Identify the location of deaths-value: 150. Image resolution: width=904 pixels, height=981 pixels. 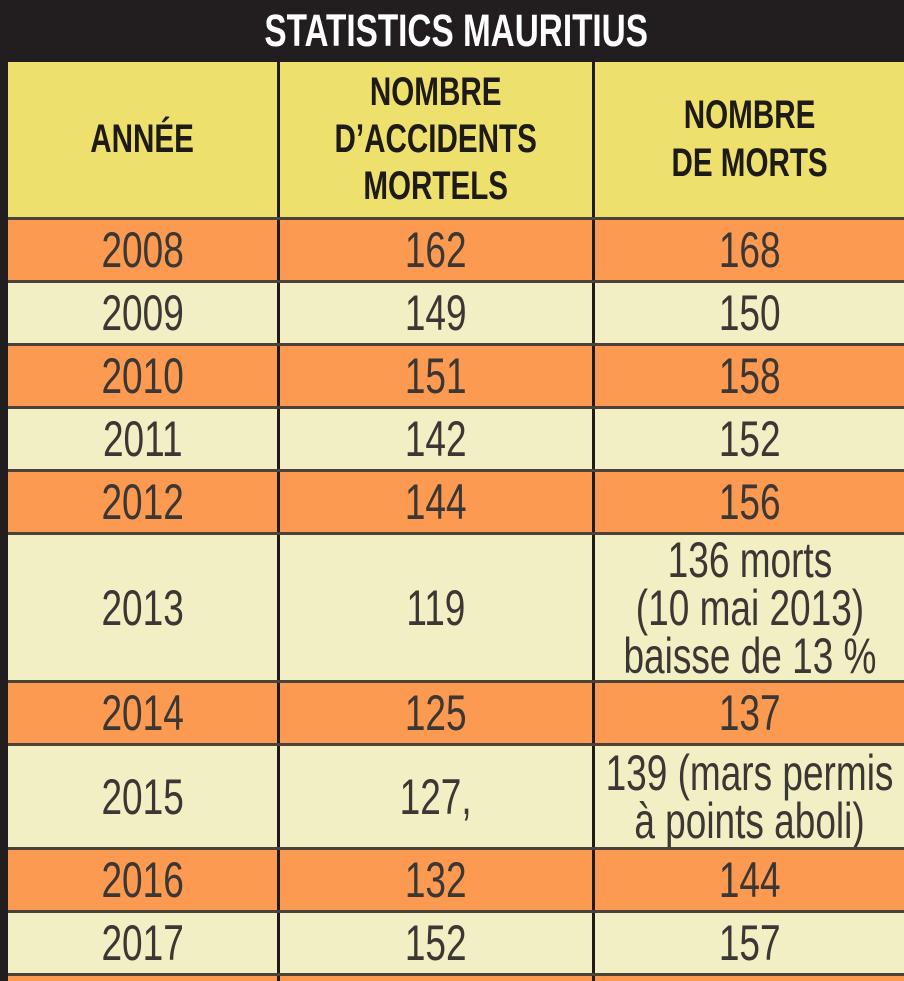
(749, 313).